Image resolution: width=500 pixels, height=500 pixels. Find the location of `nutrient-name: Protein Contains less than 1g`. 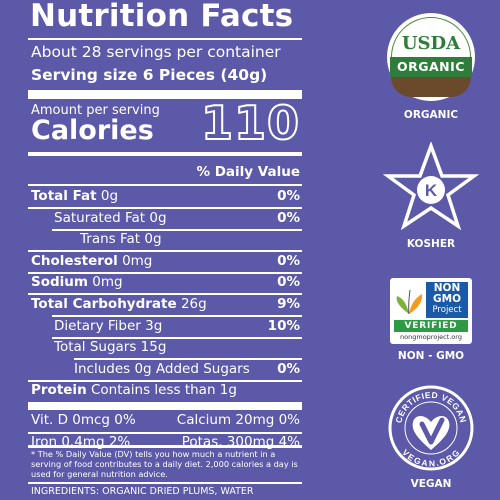

nutrient-name: Protein Contains less than 1g is located at coordinates (134, 390).